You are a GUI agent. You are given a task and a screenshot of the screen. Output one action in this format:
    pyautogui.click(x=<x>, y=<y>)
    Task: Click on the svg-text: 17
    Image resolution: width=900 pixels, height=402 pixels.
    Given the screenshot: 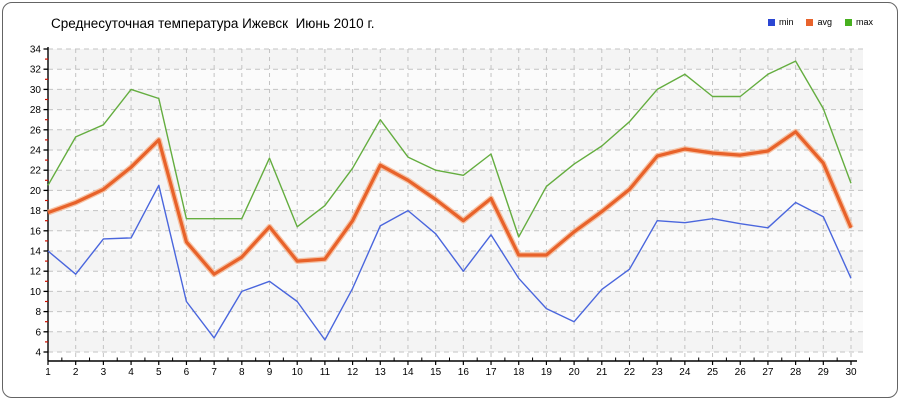 What is the action you would take?
    pyautogui.click(x=491, y=372)
    